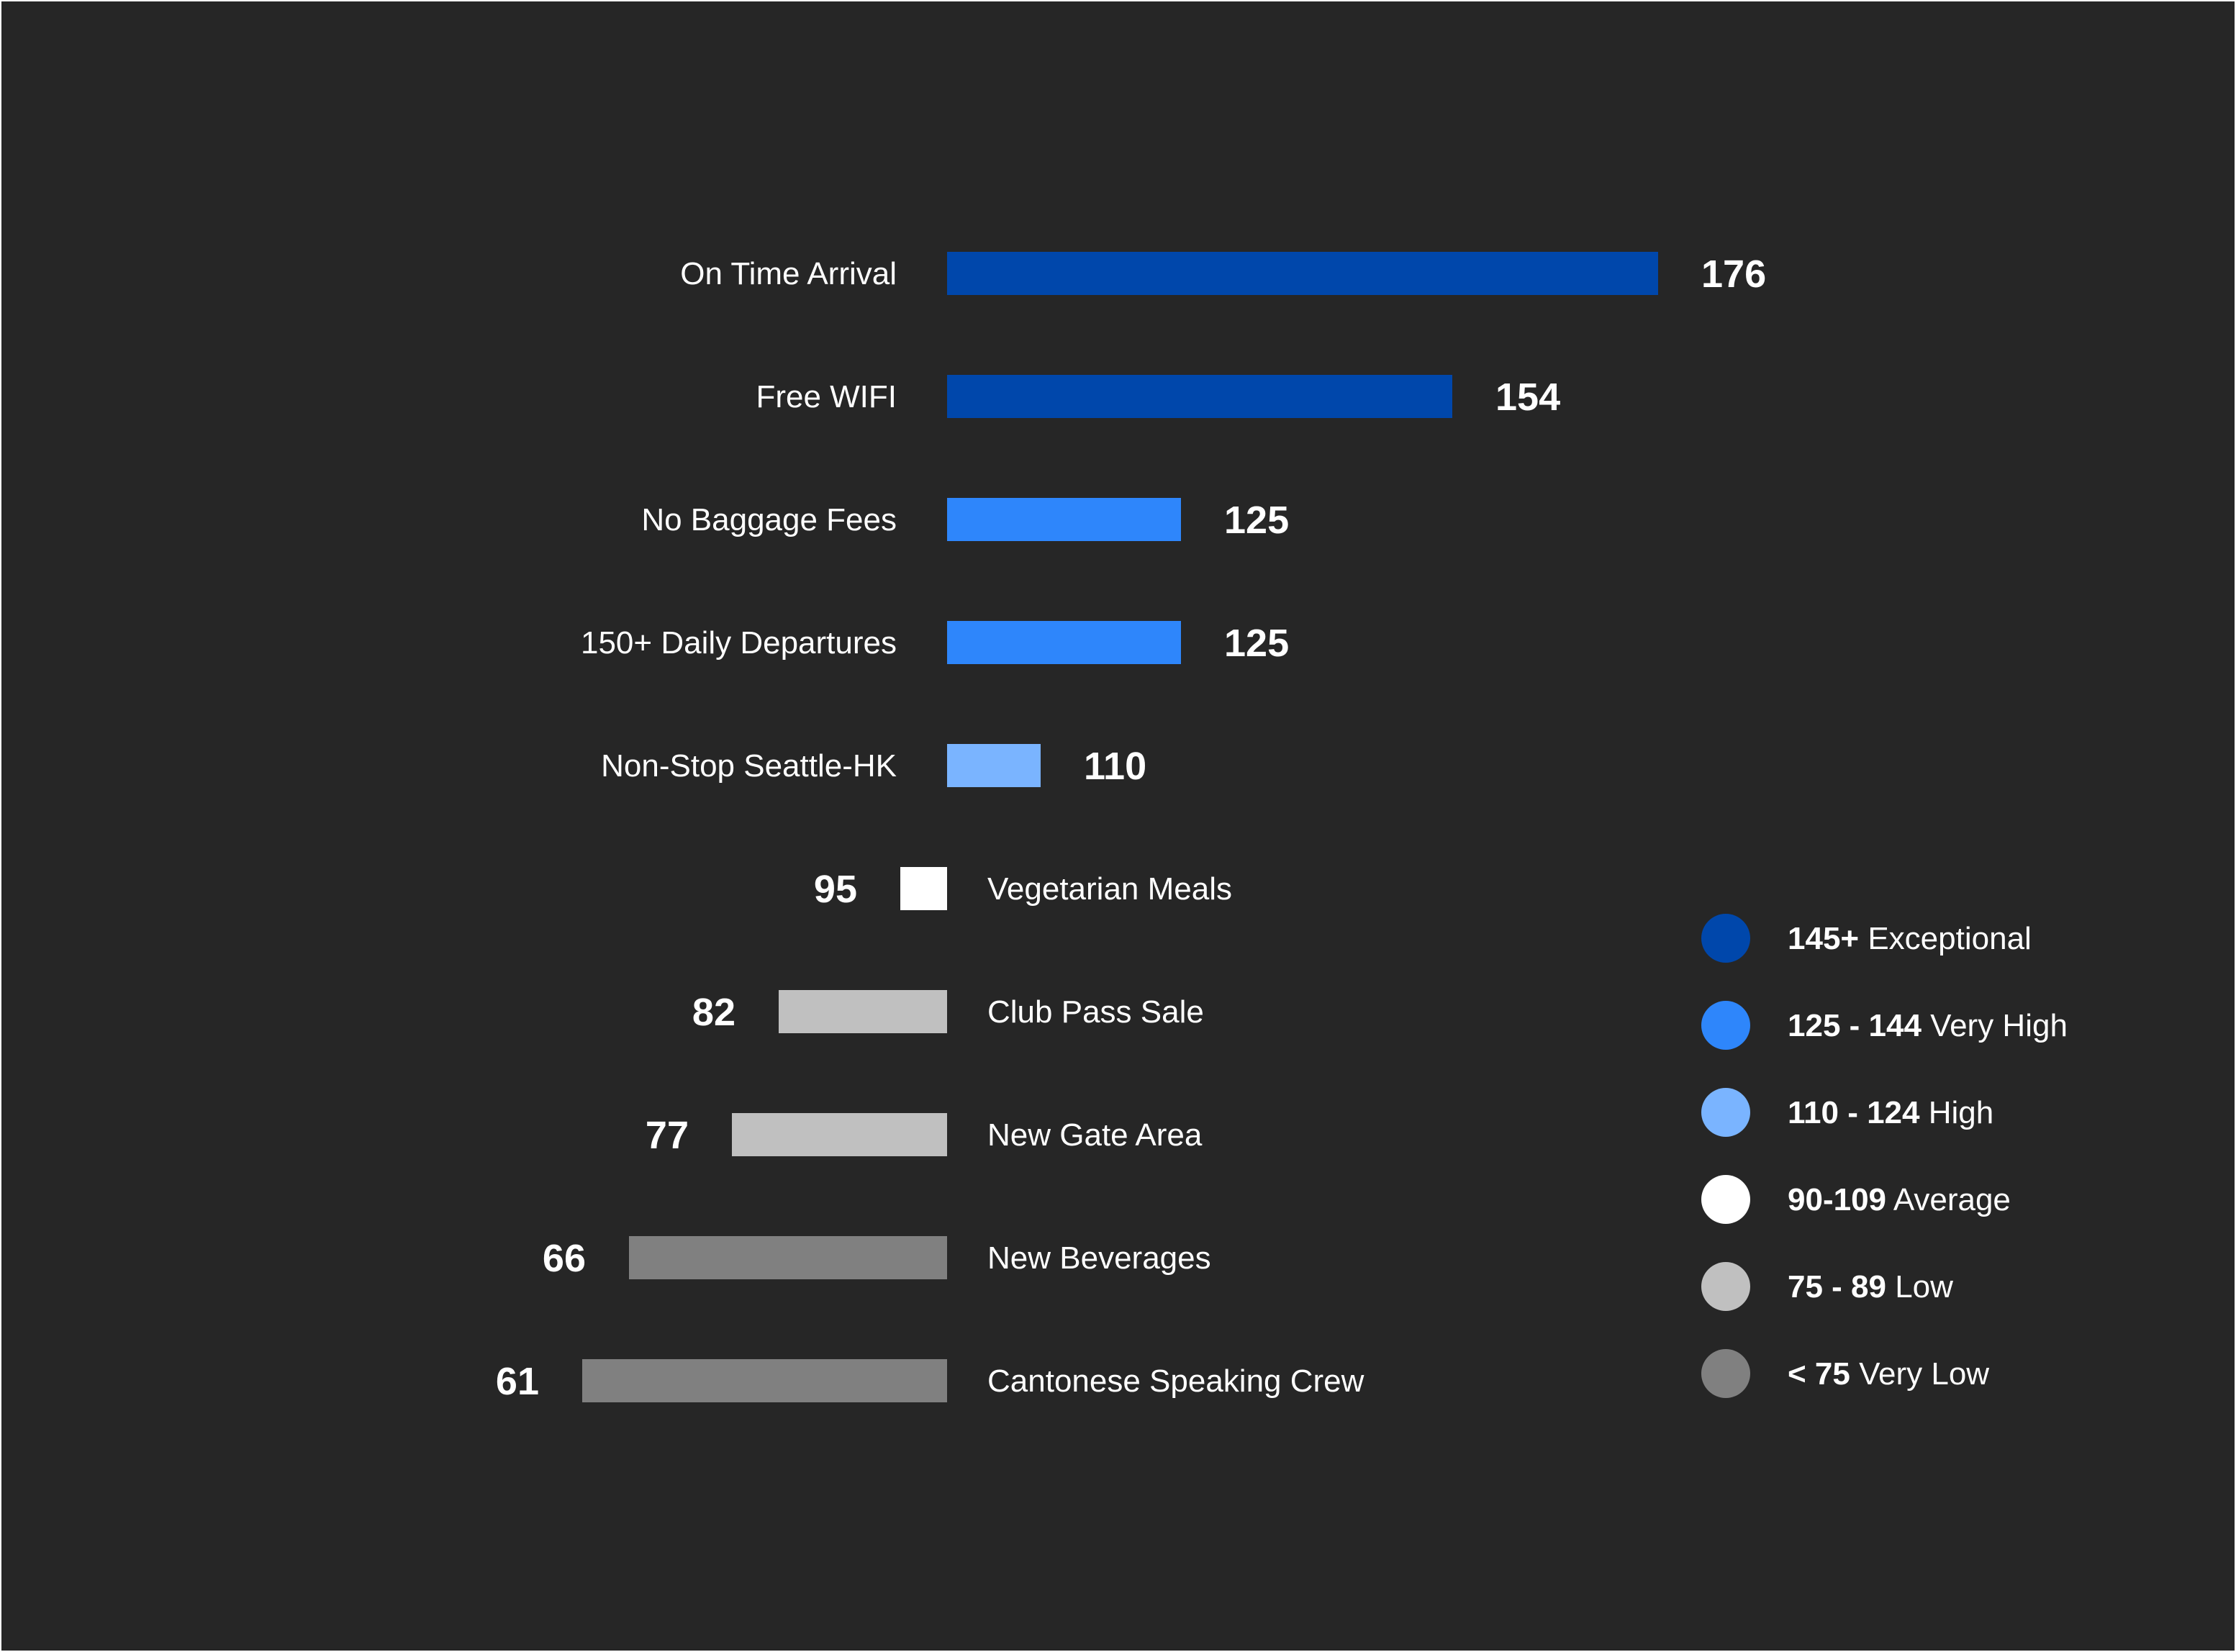 The height and width of the screenshot is (1652, 2236). What do you see at coordinates (713, 1012) in the screenshot?
I see `value-label-6: 82` at bounding box center [713, 1012].